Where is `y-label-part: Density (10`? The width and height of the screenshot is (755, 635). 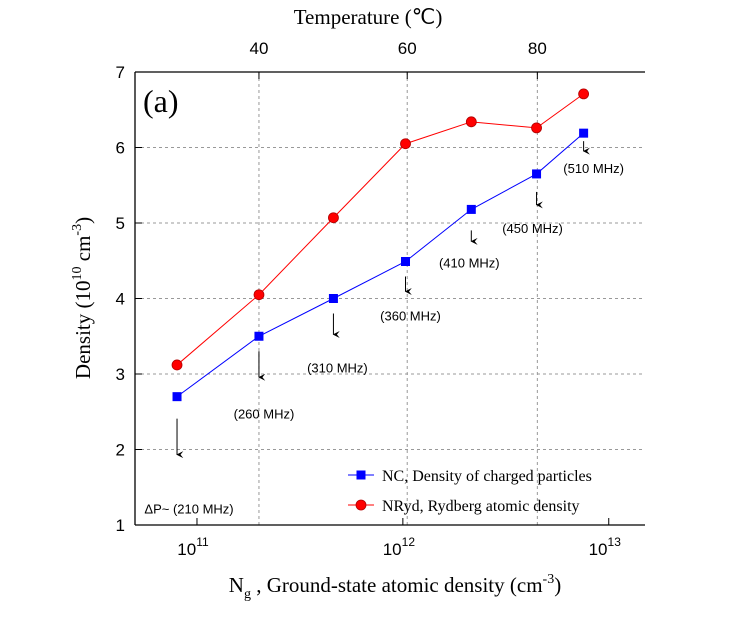
y-label-part: Density (10 is located at coordinates (83, 330).